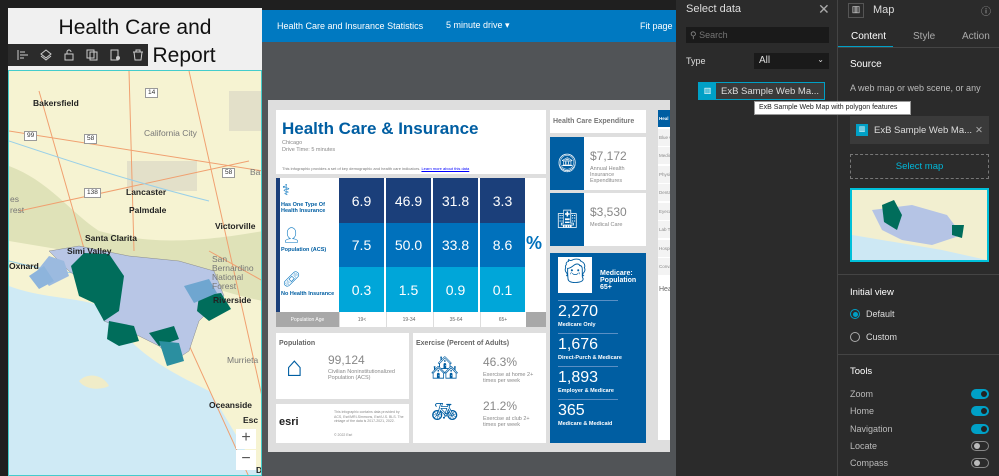 This screenshot has width=999, height=476. Describe the element at coordinates (243, 360) in the screenshot. I see `map-label: Murrieta` at that location.